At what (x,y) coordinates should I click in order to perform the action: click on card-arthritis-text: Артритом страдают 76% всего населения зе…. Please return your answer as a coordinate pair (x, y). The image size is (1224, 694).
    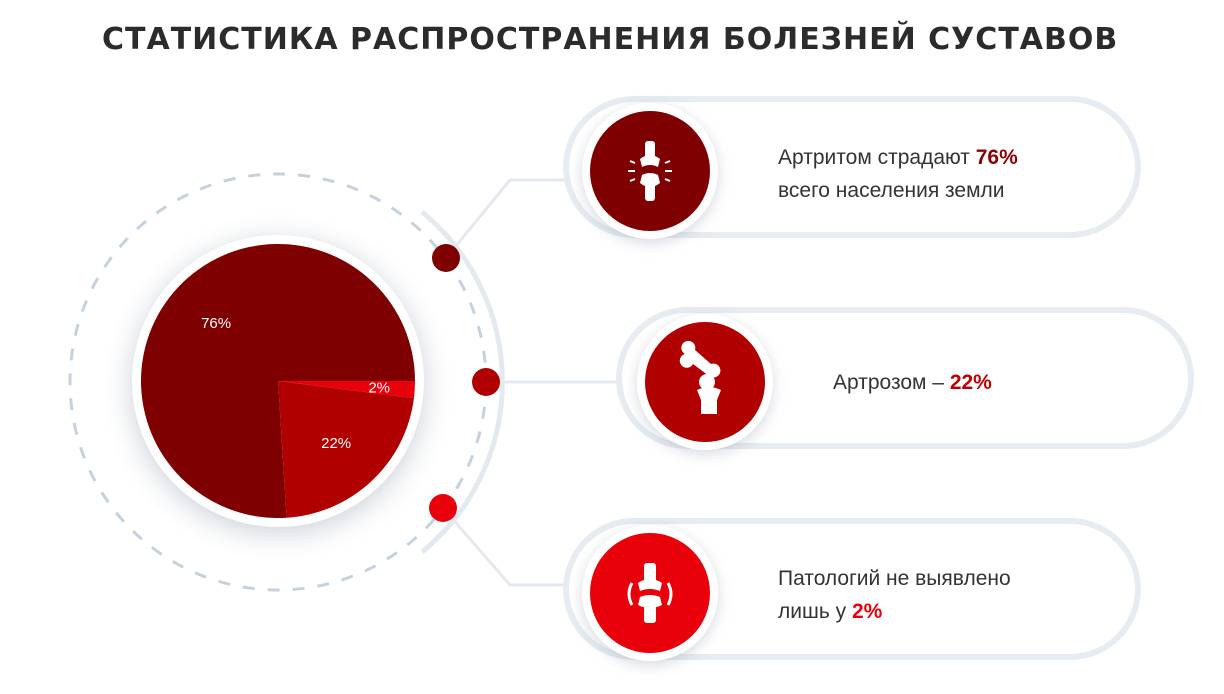
    Looking at the image, I should click on (898, 174).